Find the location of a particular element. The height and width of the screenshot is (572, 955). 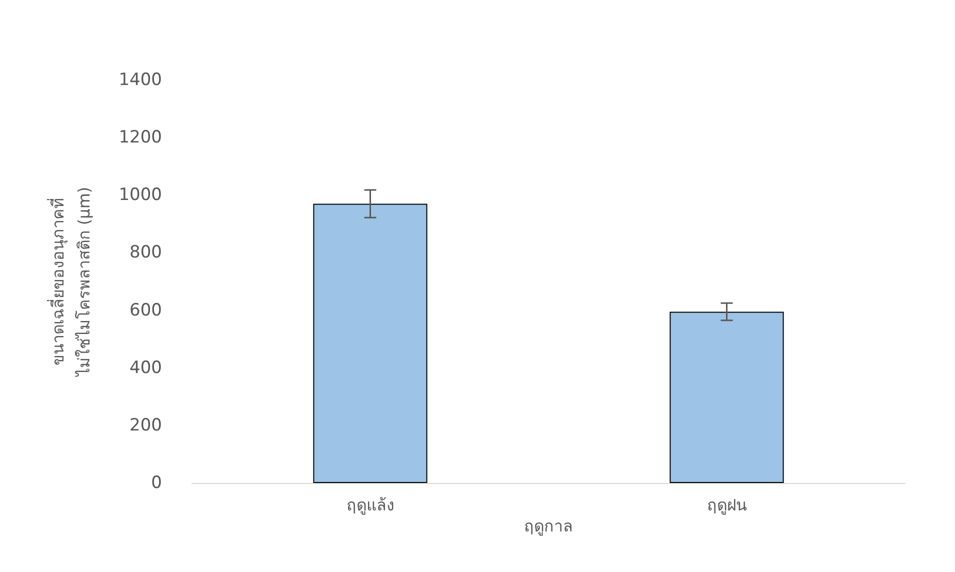

y-tick-label: 400 is located at coordinates (146, 368).